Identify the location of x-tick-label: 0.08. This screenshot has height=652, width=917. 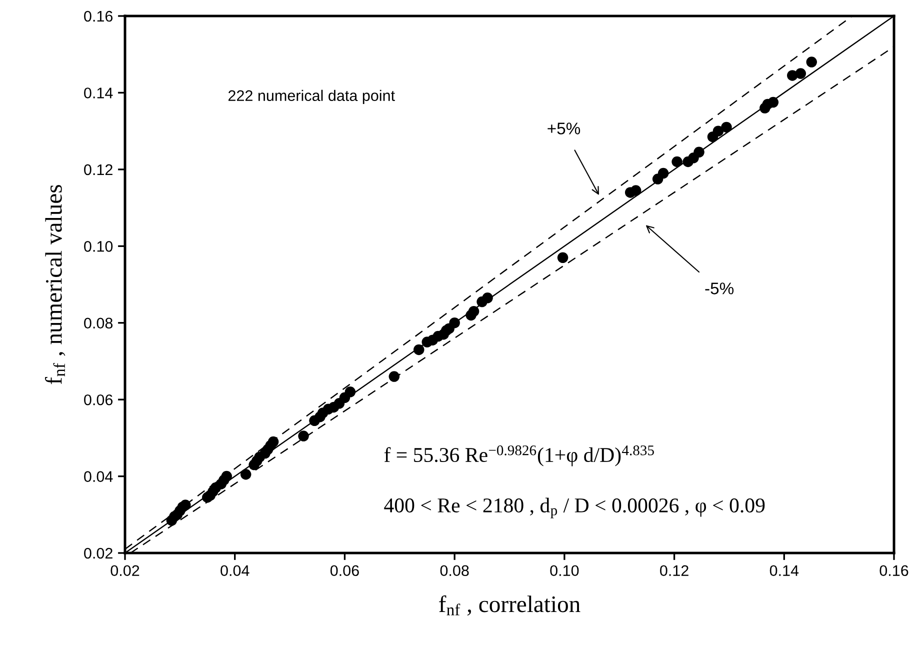
(454, 570).